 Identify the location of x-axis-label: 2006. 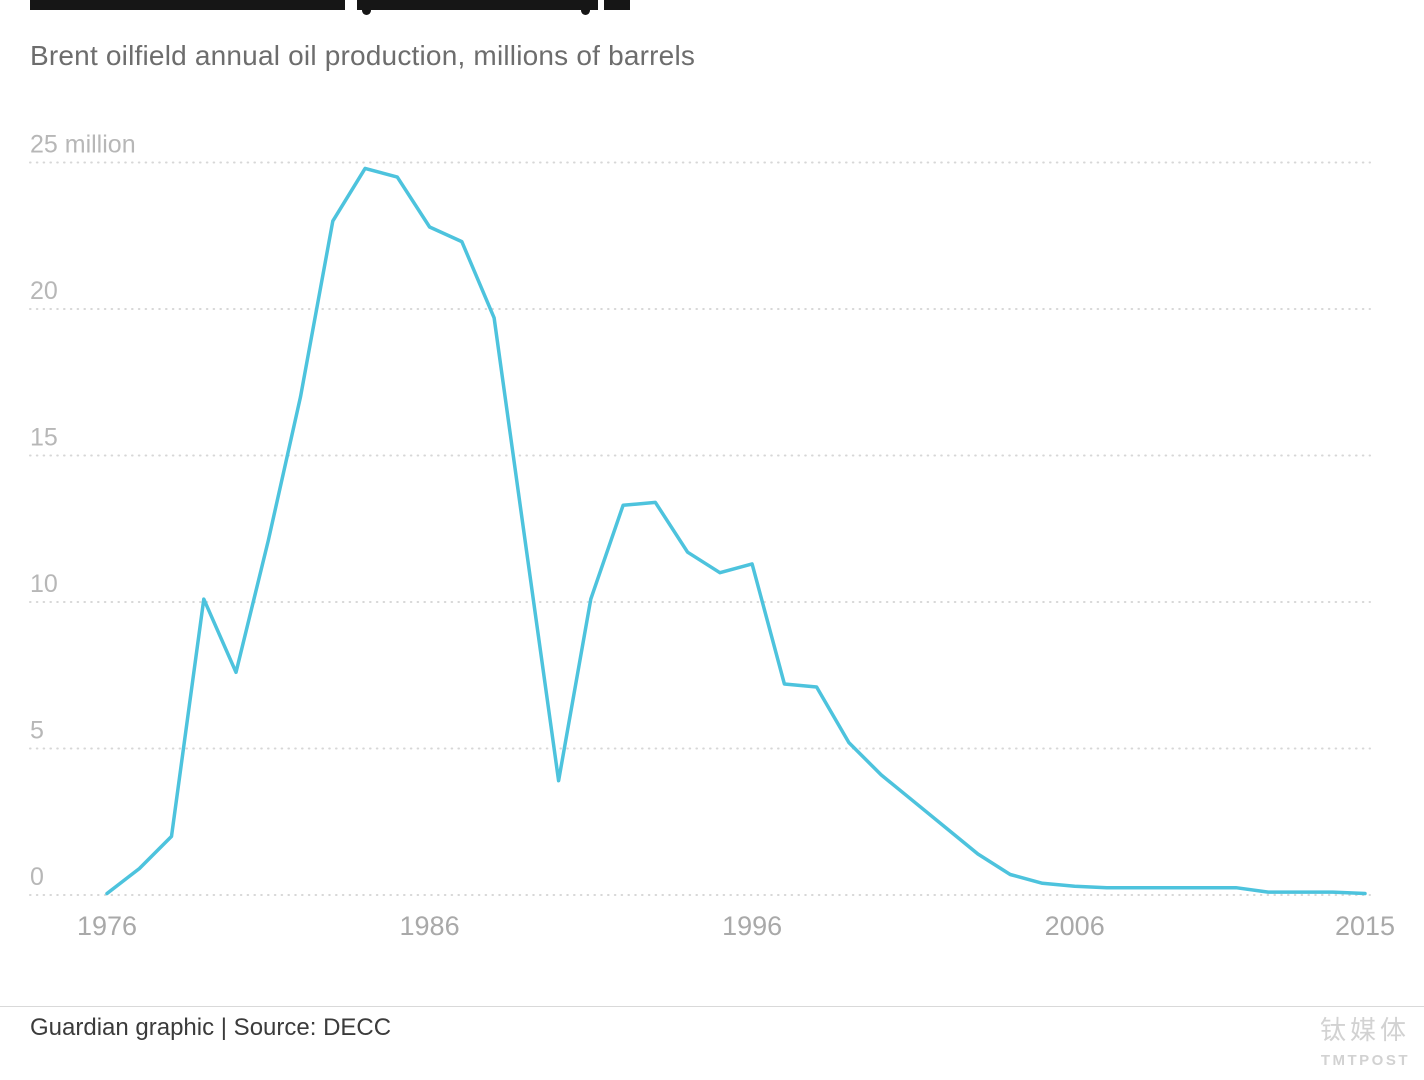
(1075, 926).